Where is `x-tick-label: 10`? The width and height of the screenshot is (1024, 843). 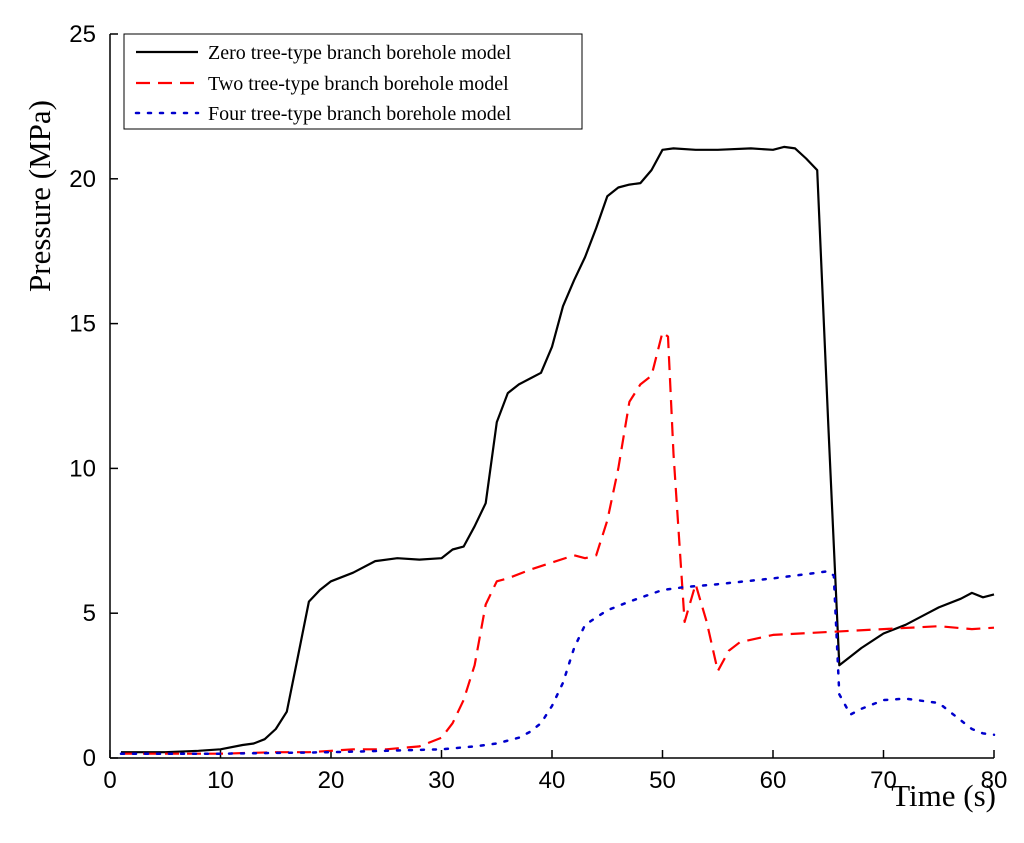
x-tick-label: 10 is located at coordinates (220, 780).